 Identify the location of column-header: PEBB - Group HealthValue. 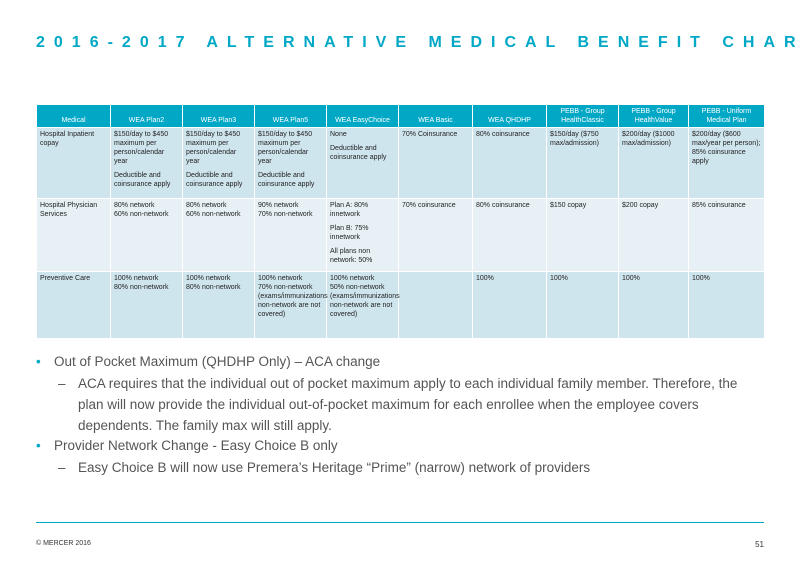
(653, 116).